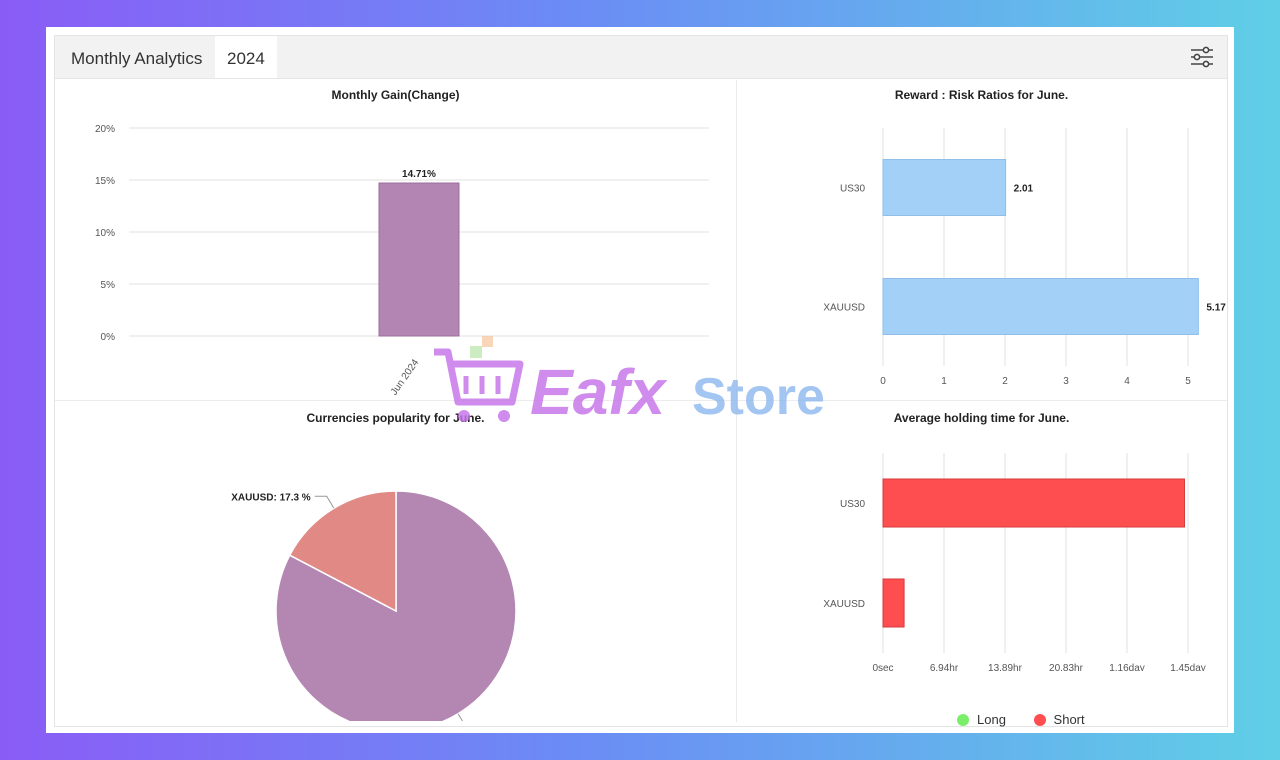 The height and width of the screenshot is (760, 1280). What do you see at coordinates (271, 497) in the screenshot?
I see `pie-slice-label: XAUUSD: 17.3 %` at bounding box center [271, 497].